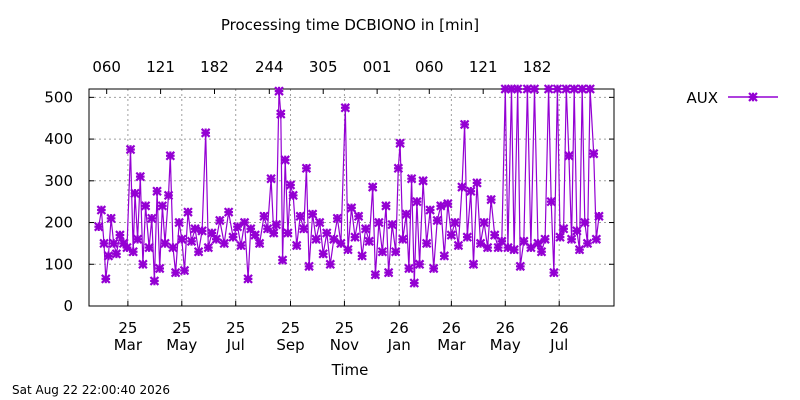 Image resolution: width=800 pixels, height=400 pixels. Describe the element at coordinates (214, 67) in the screenshot. I see `x-tick-top-label: 182` at that location.